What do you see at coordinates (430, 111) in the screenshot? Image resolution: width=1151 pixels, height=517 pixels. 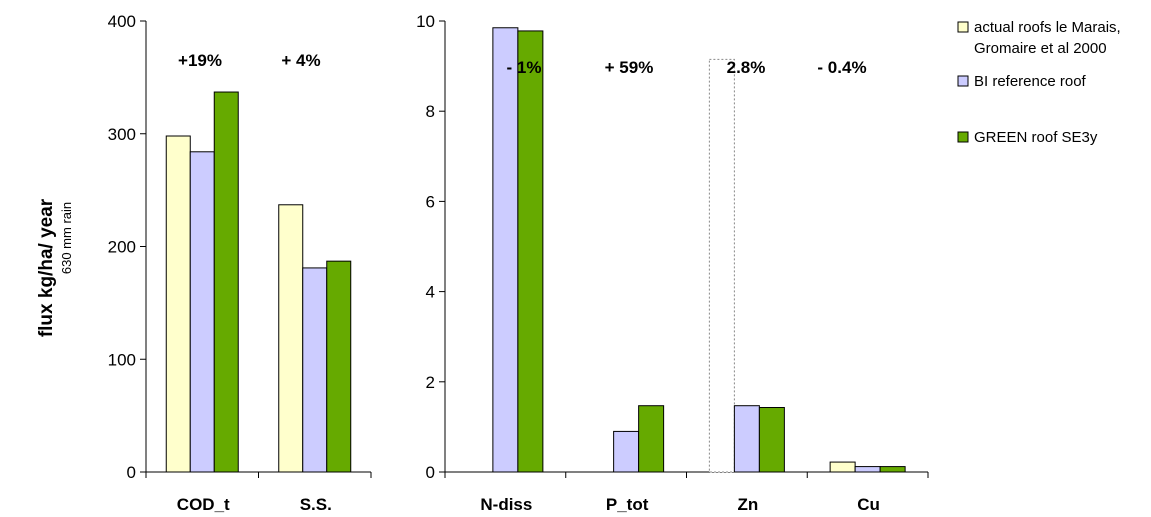 I see `right-y-tick-label: 8` at bounding box center [430, 111].